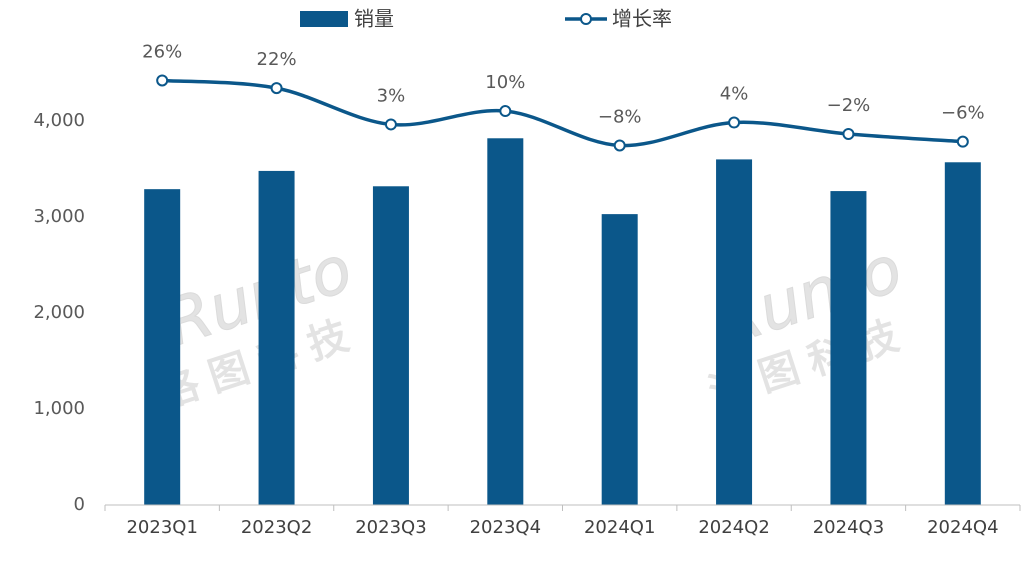  What do you see at coordinates (59, 216) in the screenshot?
I see `y-tick-label: 3,000` at bounding box center [59, 216].